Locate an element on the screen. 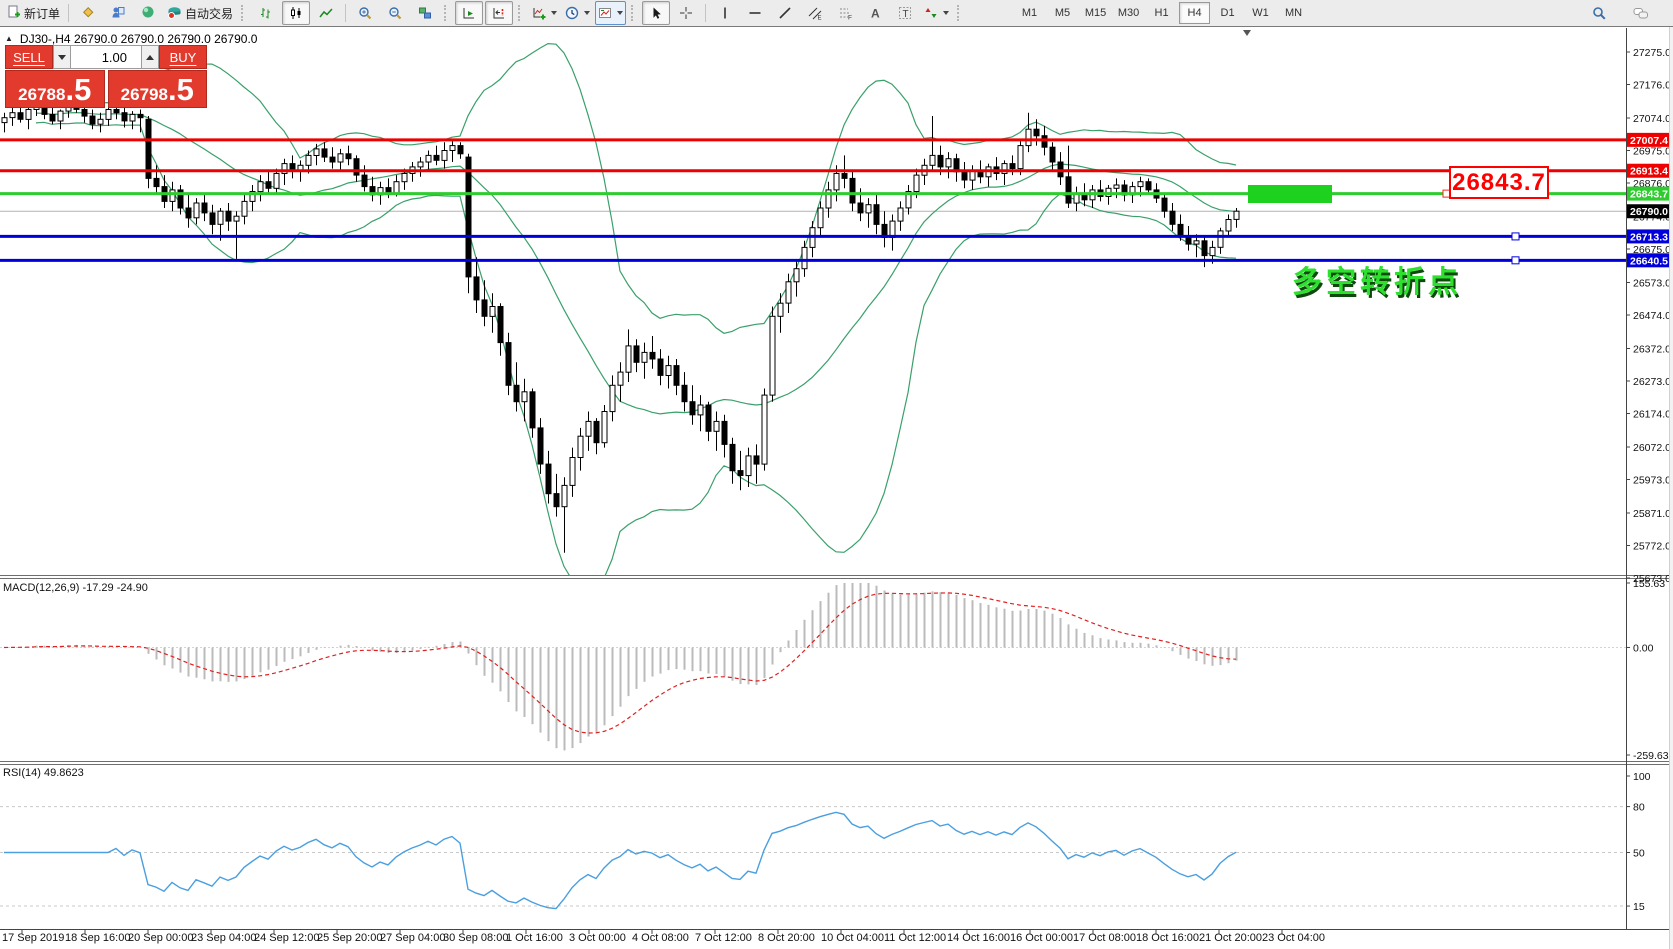 The width and height of the screenshot is (1673, 949). svg-text: 17 Sep 2019 is located at coordinates (33, 938).